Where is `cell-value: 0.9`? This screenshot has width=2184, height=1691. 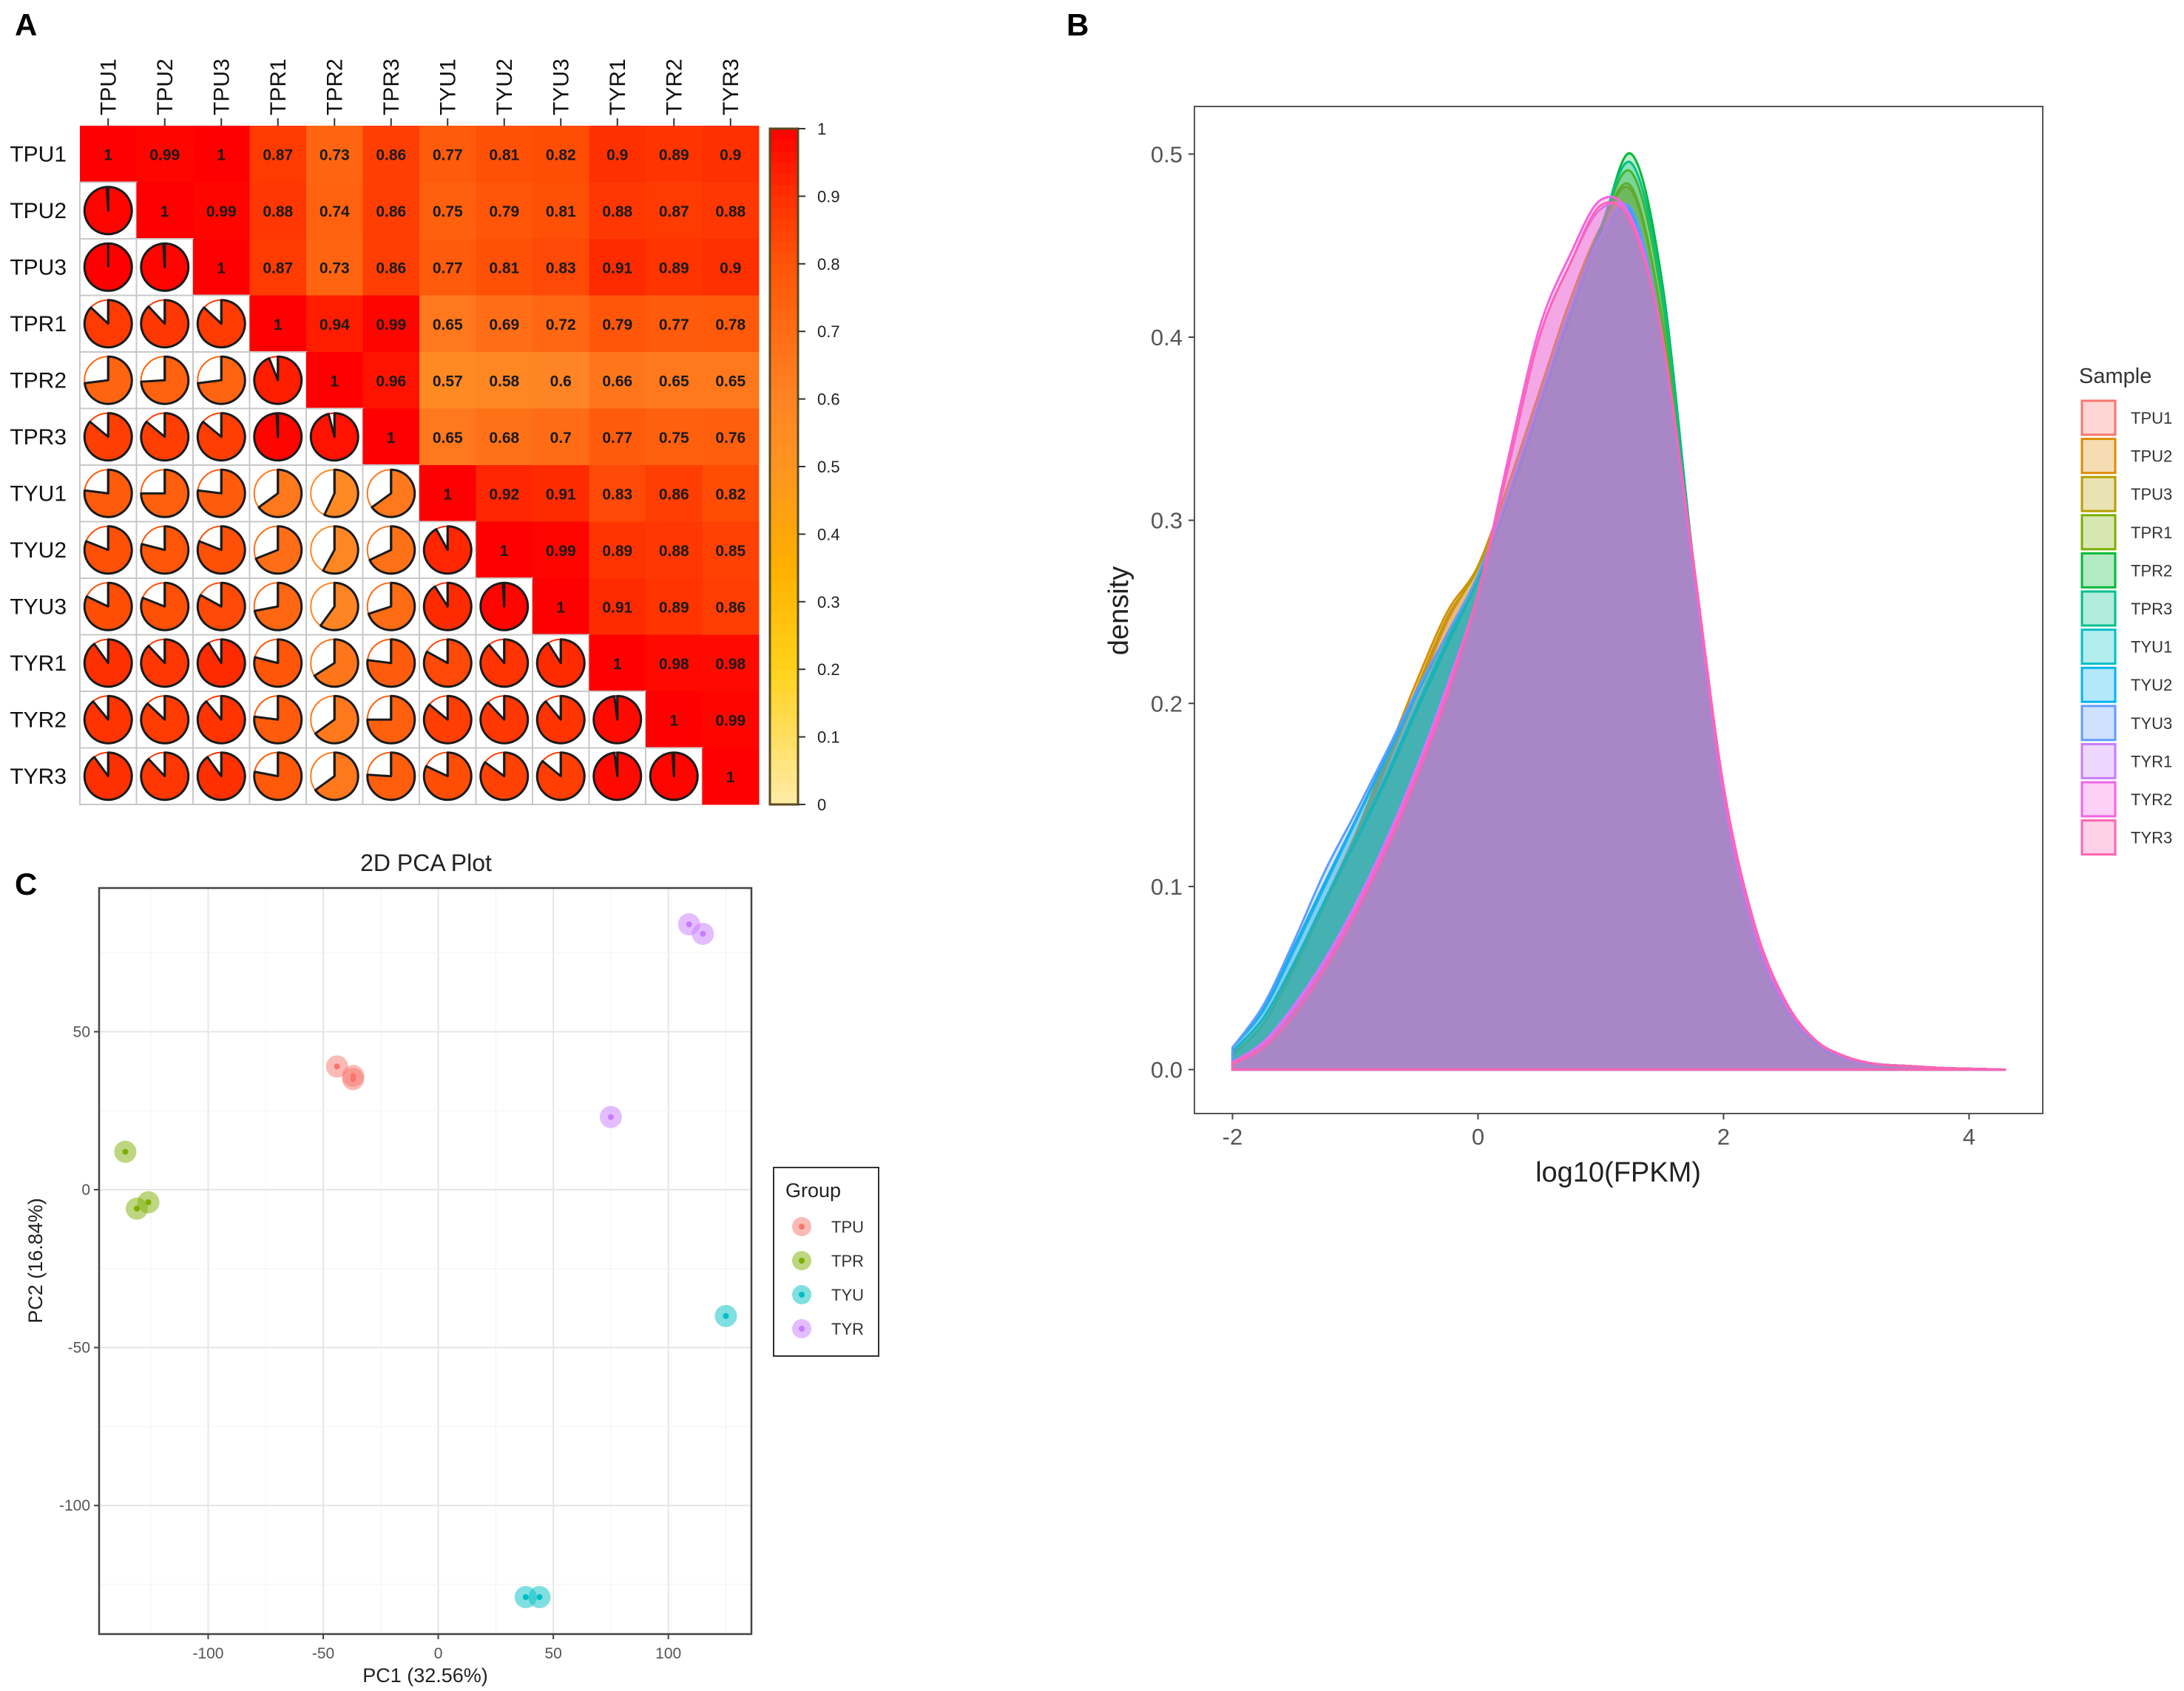 cell-value: 0.9 is located at coordinates (617, 154).